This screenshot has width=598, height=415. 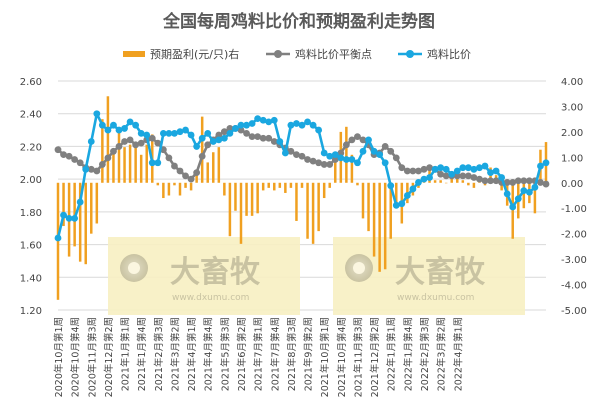 What do you see at coordinates (242, 354) in the screenshot?
I see `x-tick-label: 2021年6月第2周` at bounding box center [242, 354].